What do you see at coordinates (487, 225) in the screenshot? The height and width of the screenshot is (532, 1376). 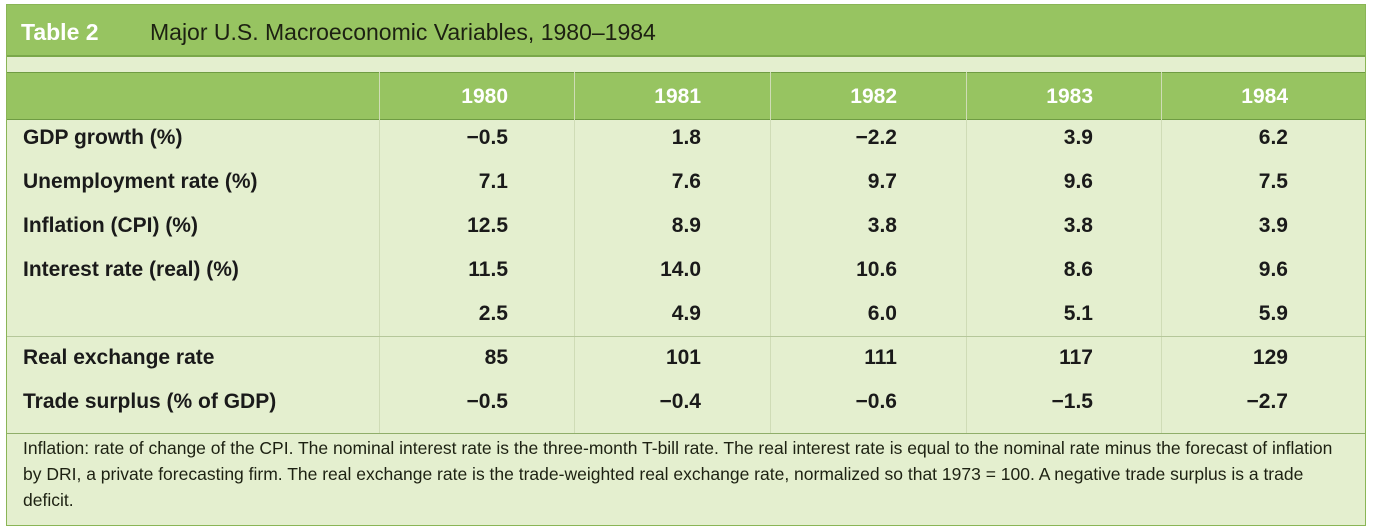 I see `table-cell: 12.5` at bounding box center [487, 225].